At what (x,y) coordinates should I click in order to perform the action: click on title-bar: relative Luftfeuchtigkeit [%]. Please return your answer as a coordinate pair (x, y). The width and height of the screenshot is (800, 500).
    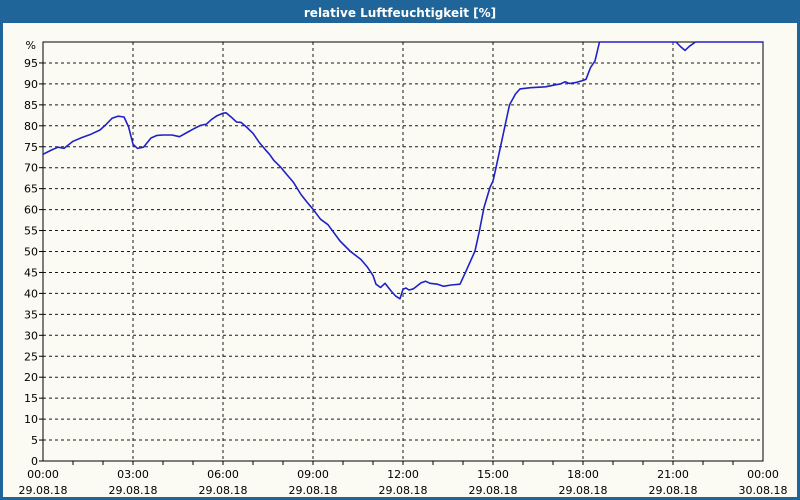
    Looking at the image, I should click on (400, 13).